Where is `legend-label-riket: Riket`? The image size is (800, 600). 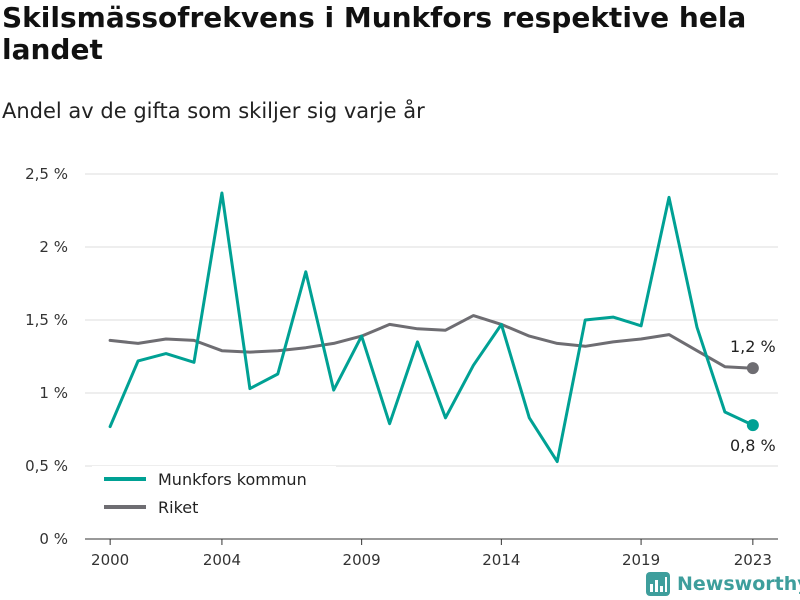 legend-label-riket: Riket is located at coordinates (178, 507).